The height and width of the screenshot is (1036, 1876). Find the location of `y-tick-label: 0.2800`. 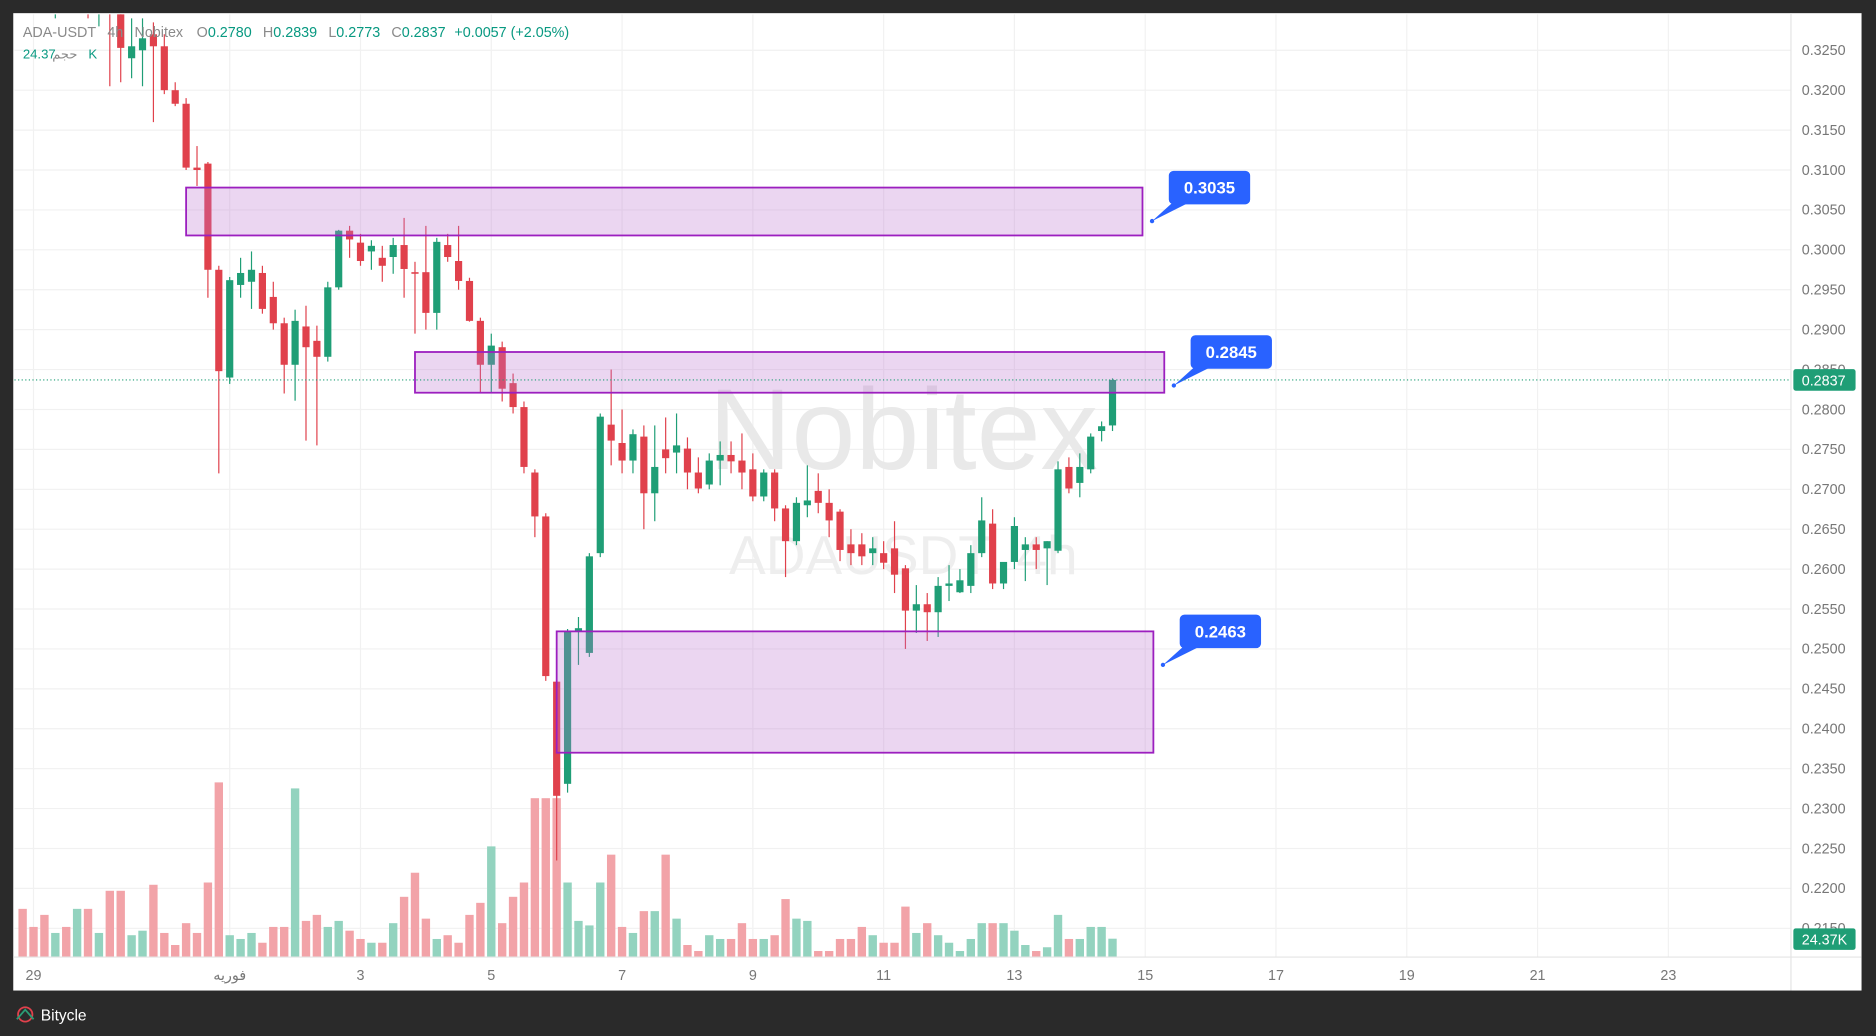

y-tick-label: 0.2800 is located at coordinates (1824, 410).